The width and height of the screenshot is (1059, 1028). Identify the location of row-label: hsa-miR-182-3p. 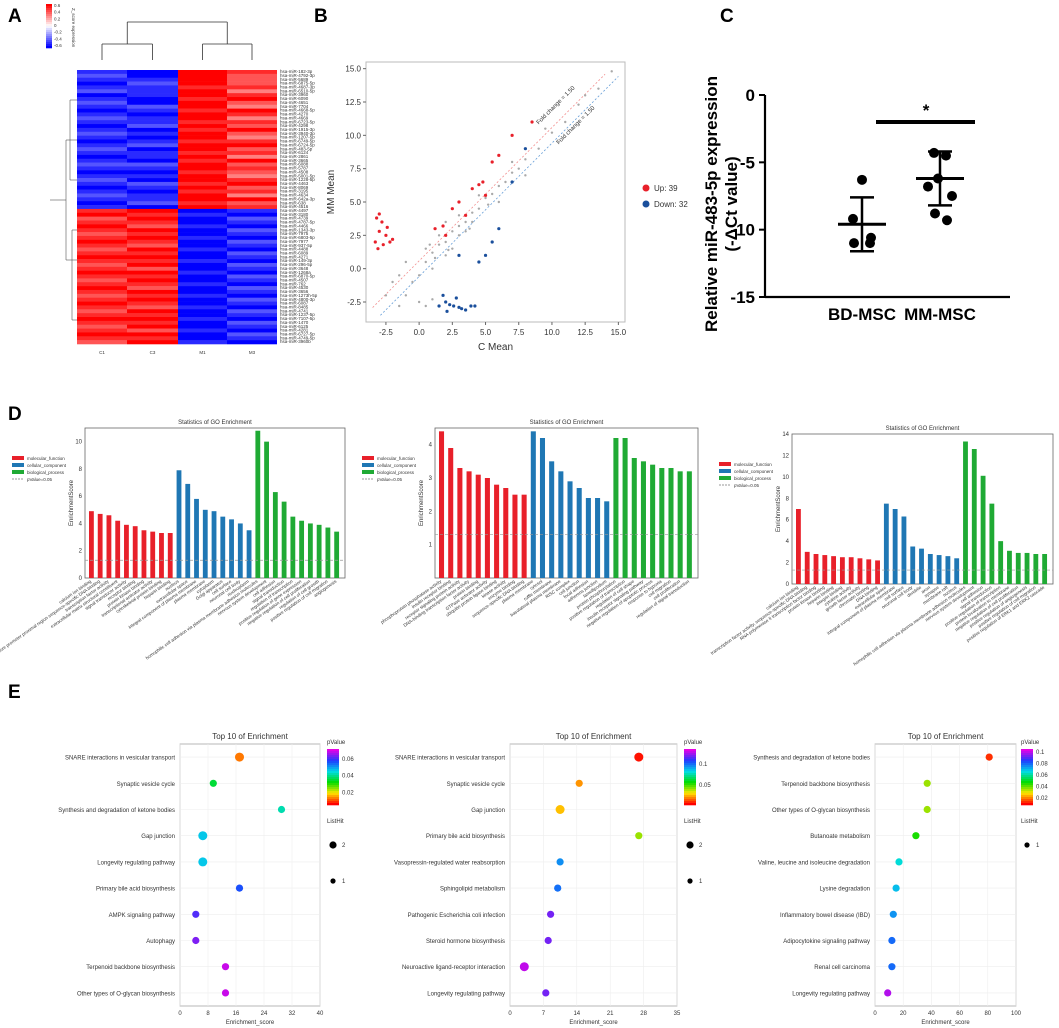
(296, 71).